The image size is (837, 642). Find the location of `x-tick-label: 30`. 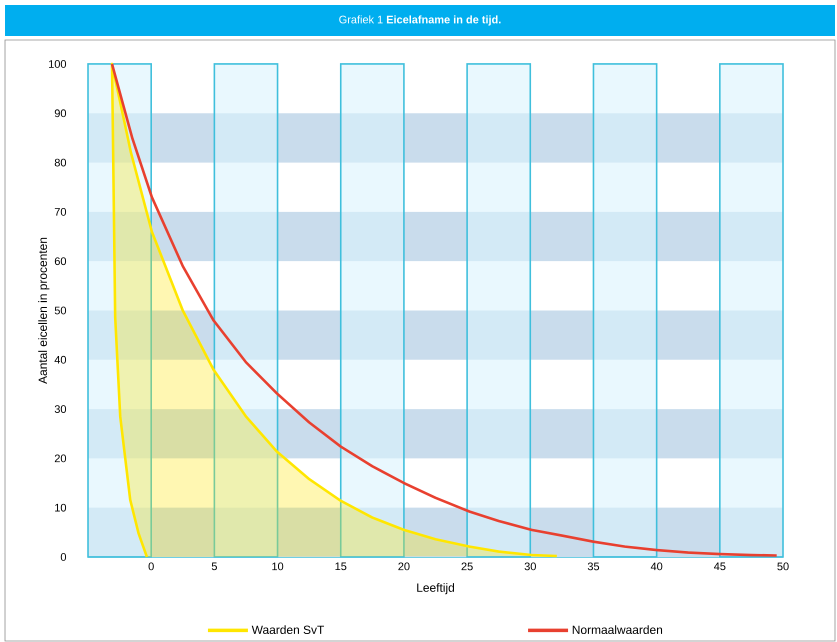

x-tick-label: 30 is located at coordinates (530, 566).